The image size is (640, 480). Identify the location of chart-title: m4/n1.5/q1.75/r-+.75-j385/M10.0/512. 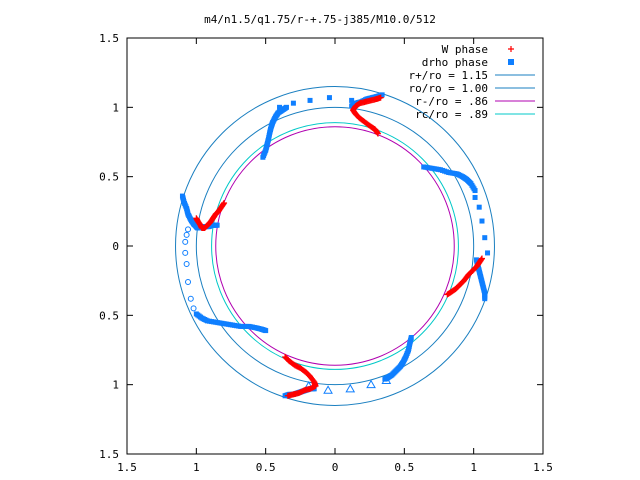
(320, 19).